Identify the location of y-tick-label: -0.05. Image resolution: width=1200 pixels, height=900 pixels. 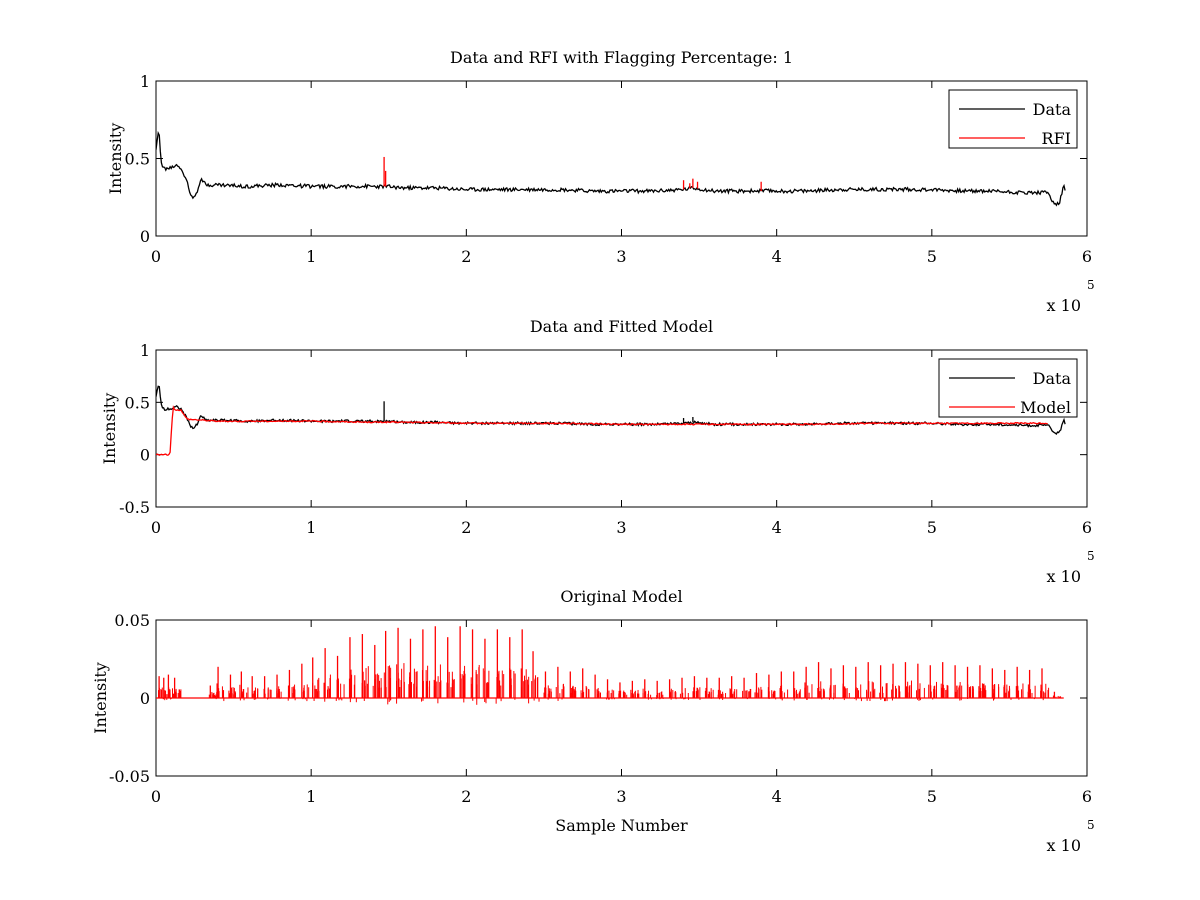
(129, 776).